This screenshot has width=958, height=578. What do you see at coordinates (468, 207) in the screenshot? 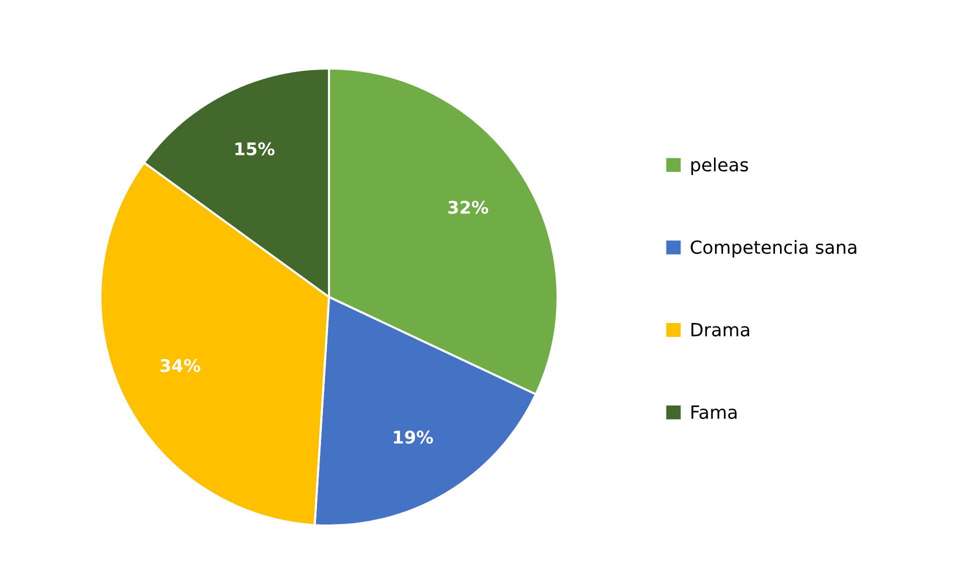
I see `data-label: 32%` at bounding box center [468, 207].